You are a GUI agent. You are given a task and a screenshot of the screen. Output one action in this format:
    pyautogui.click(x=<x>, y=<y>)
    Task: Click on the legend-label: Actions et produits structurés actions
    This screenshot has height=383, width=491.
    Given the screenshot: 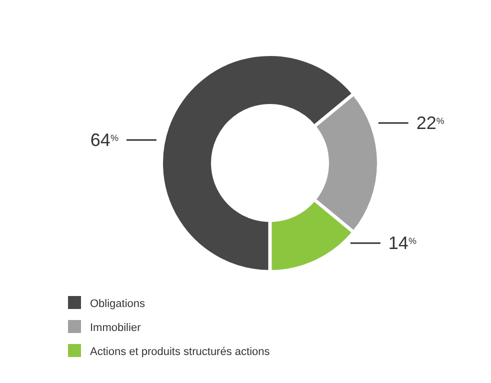 What is the action you would take?
    pyautogui.click(x=180, y=352)
    